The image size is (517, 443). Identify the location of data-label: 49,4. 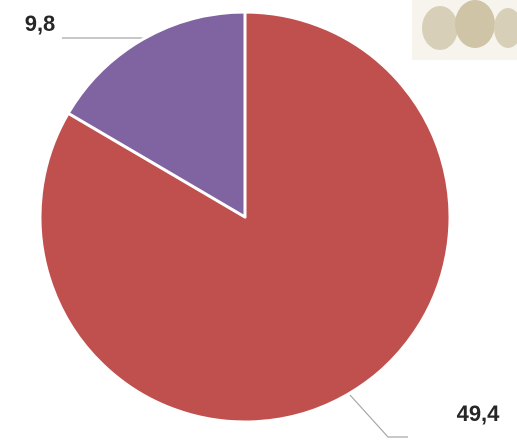
(479, 413).